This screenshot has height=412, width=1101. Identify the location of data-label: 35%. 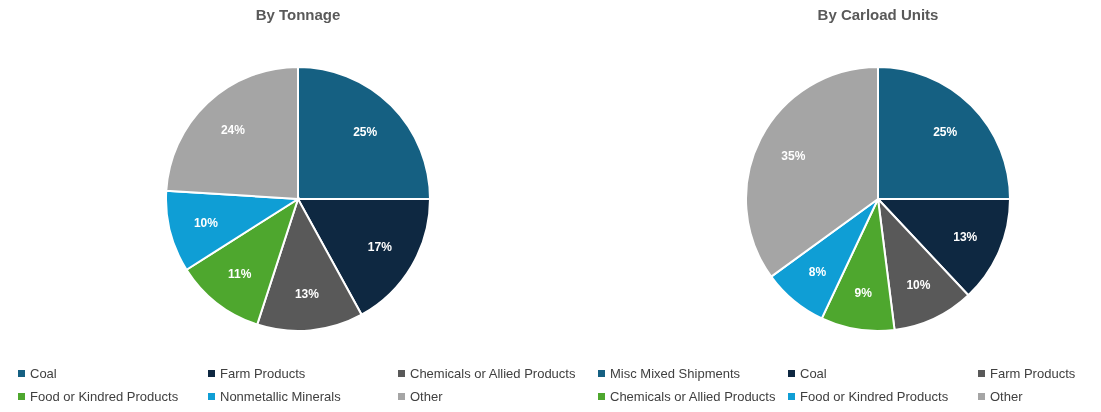
(793, 155).